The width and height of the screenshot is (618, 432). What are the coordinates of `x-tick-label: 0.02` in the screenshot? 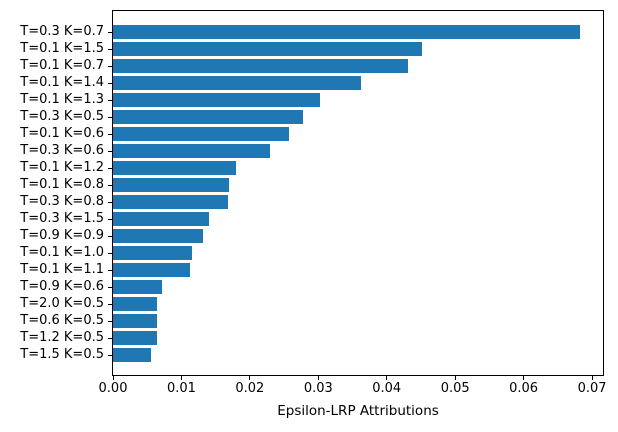 It's located at (250, 388).